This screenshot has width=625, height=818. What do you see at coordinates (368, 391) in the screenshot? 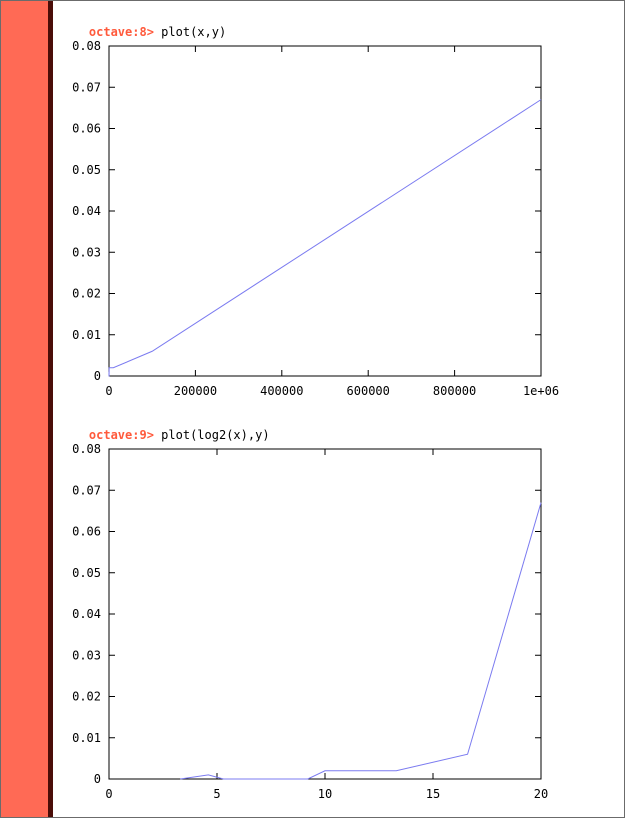
I see `x-tick-label: 600000` at bounding box center [368, 391].